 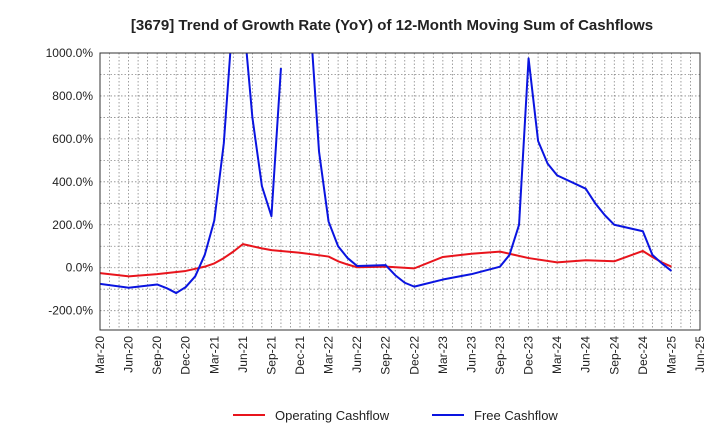 What do you see at coordinates (72, 182) in the screenshot?
I see `y-tick-label: 400.0%` at bounding box center [72, 182].